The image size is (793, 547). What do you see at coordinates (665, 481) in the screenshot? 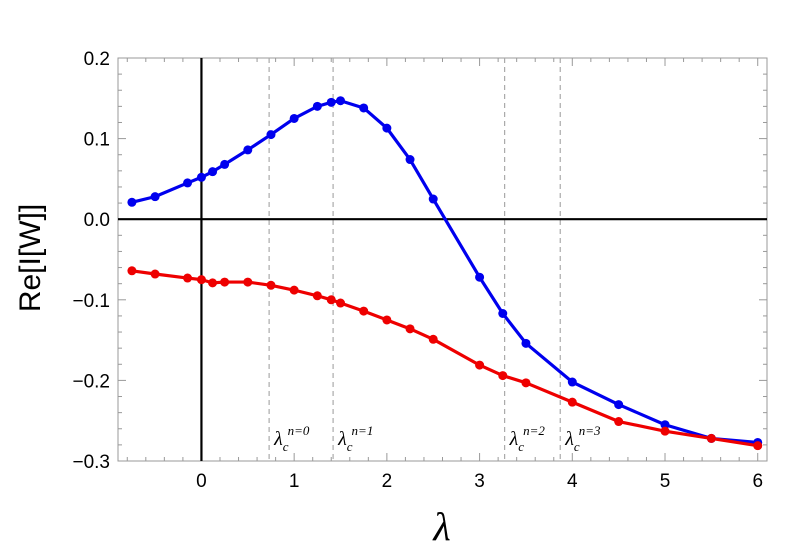
I see `x-tick-label: 5` at bounding box center [665, 481].